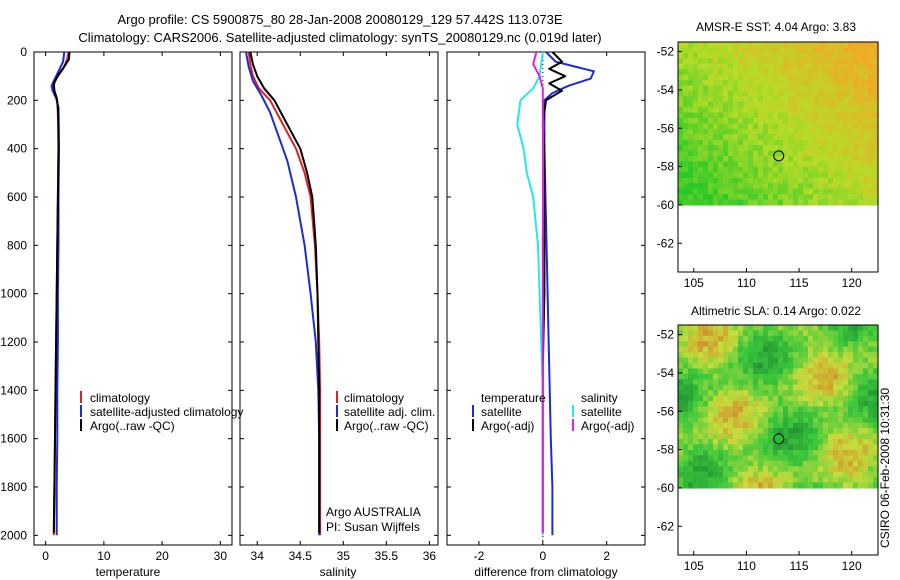 Image resolution: width=900 pixels, height=580 pixels. Describe the element at coordinates (779, 439) in the screenshot. I see `sla-argo-location-marker` at that location.